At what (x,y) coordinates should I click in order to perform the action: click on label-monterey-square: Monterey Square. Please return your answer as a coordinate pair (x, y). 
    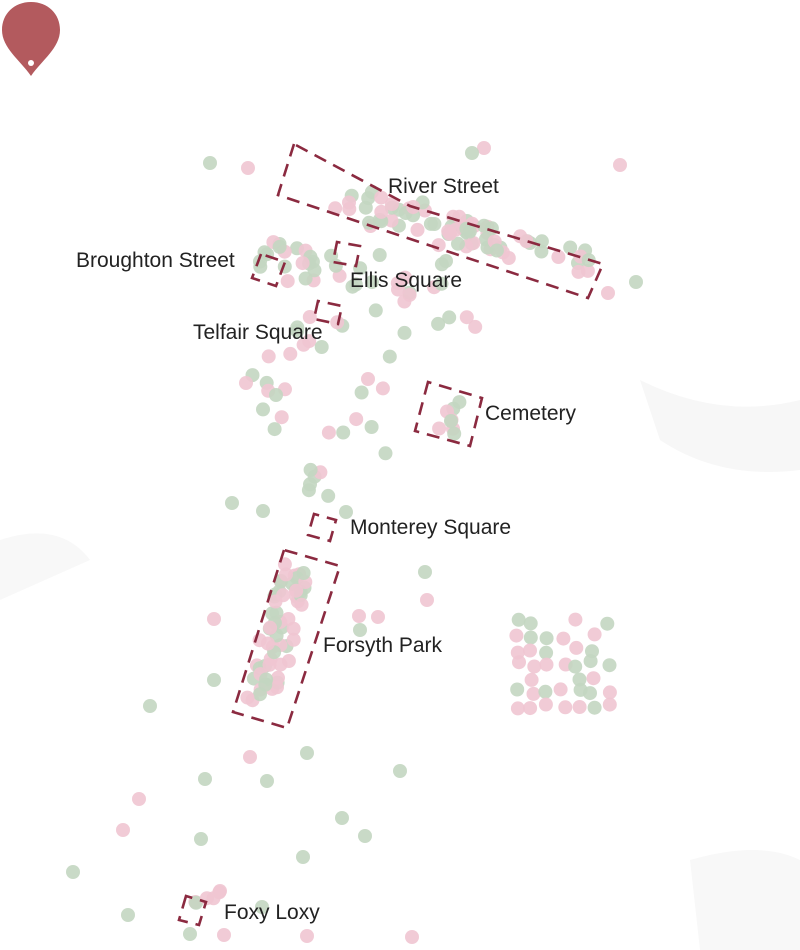
    Looking at the image, I should click on (431, 527).